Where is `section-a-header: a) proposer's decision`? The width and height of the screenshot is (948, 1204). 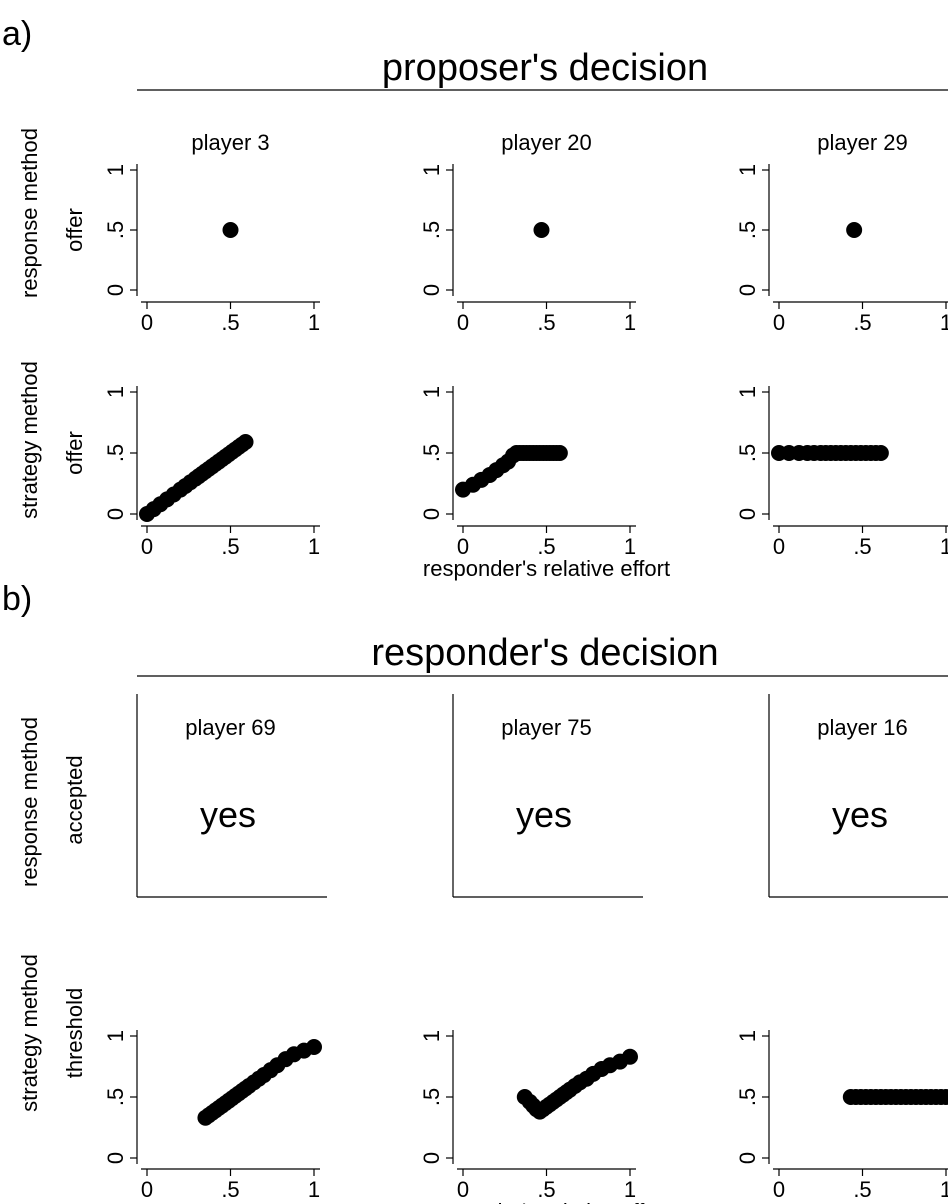 section-a-header: a) proposer's decision is located at coordinates (475, 53).